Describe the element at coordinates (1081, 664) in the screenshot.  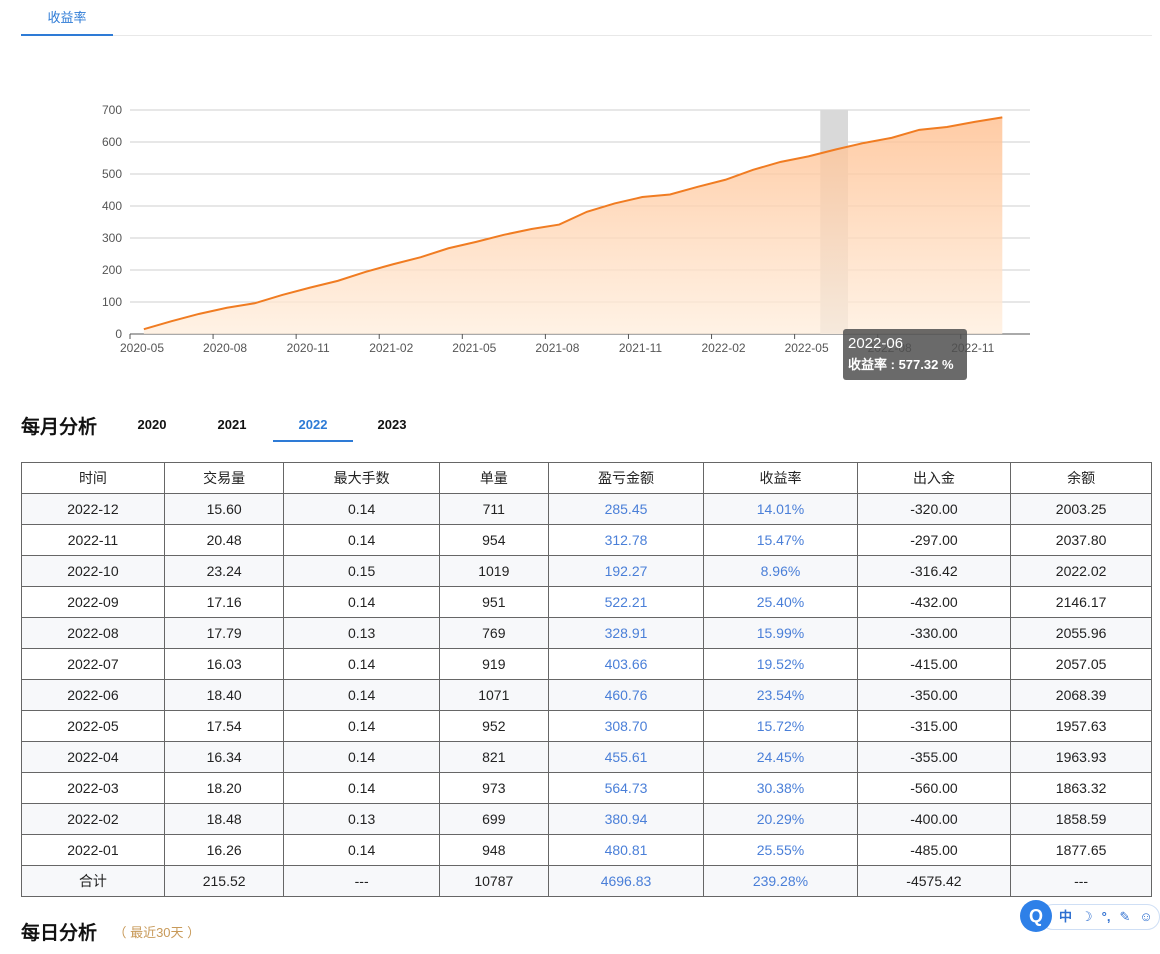
I see `cell-balance: 2057.05` at that location.